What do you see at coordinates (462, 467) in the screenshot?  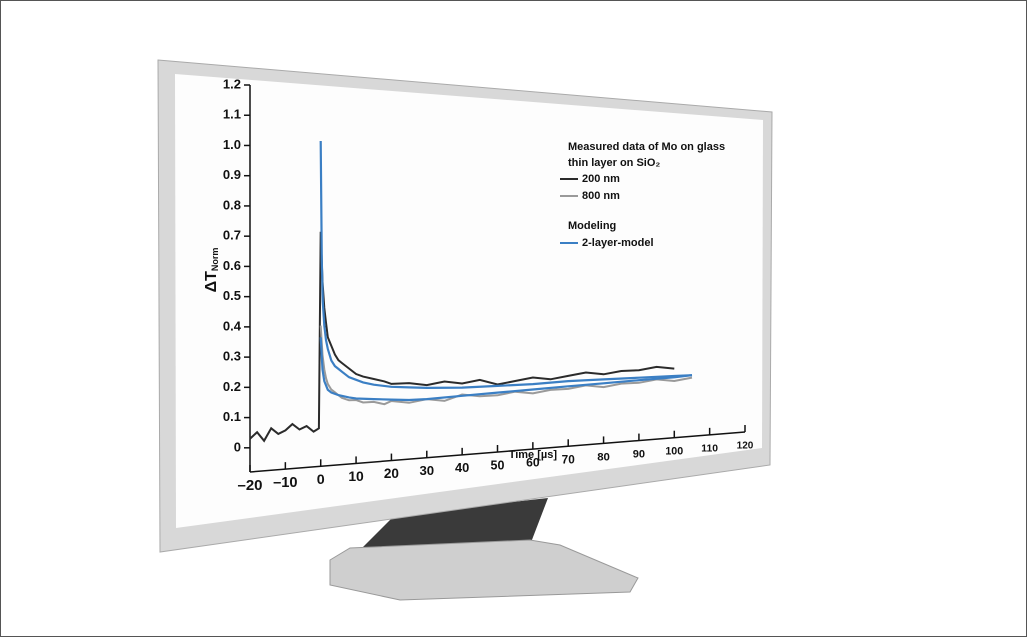 I see `x-tick-label: 40` at bounding box center [462, 467].